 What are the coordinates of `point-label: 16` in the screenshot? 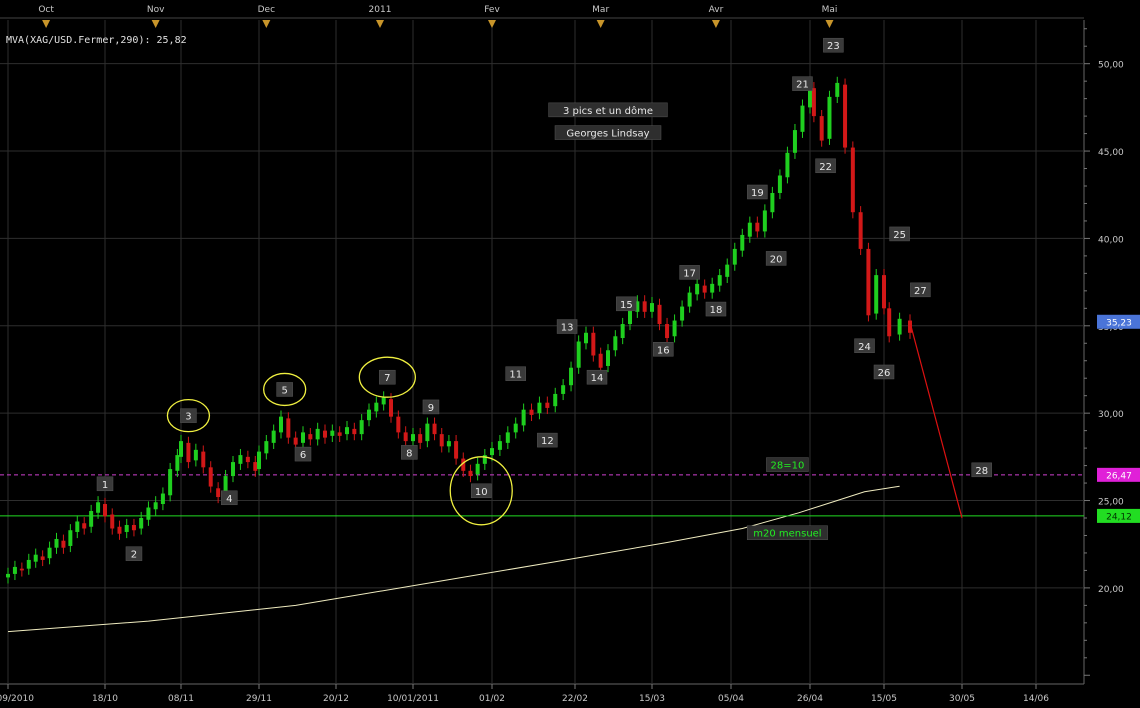 It's located at (663, 350).